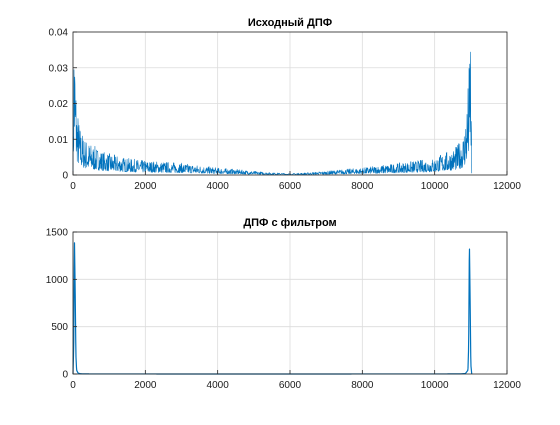  Describe the element at coordinates (59, 327) in the screenshot. I see `y-tick-label: 500` at that location.